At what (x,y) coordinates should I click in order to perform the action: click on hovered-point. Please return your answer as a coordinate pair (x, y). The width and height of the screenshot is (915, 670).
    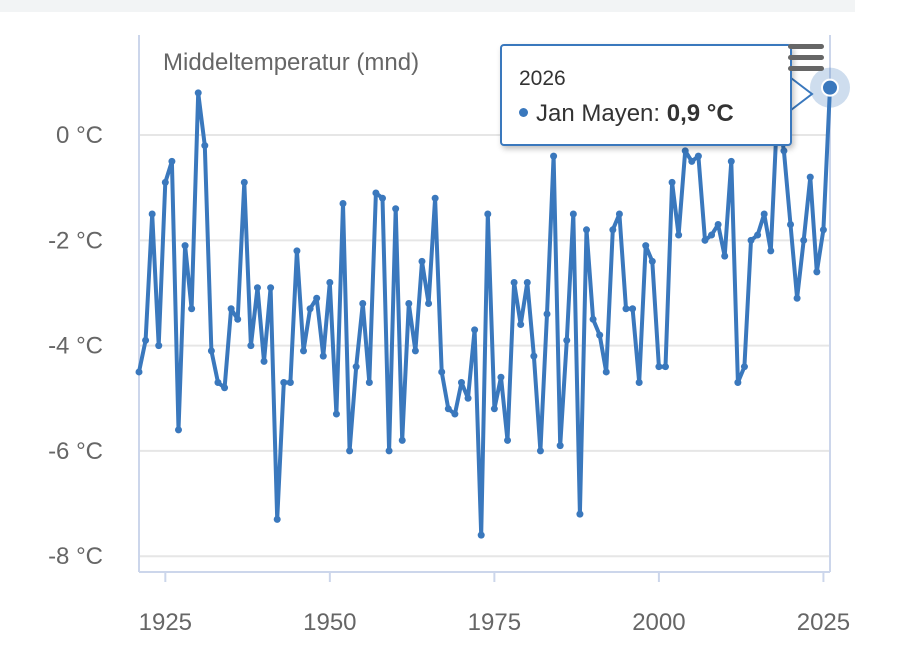
    Looking at the image, I should click on (830, 87).